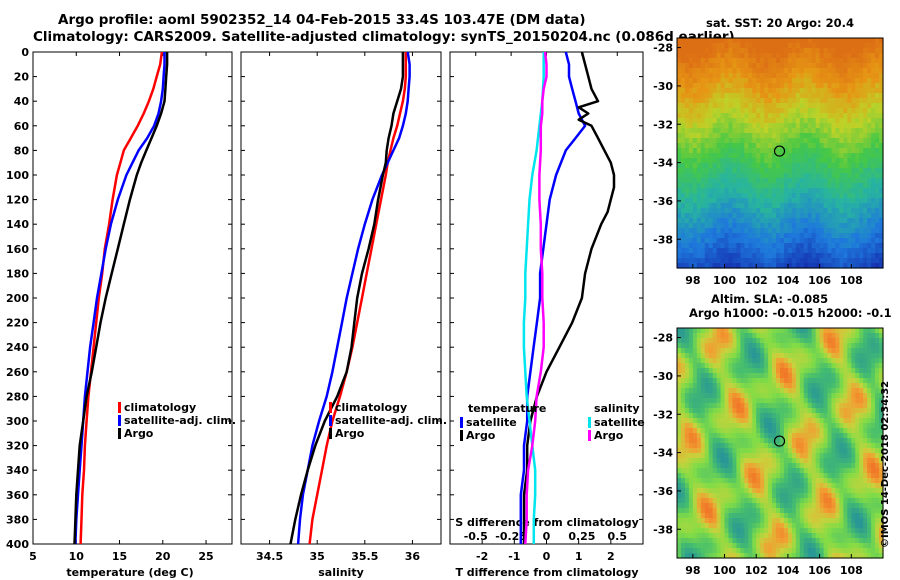  I want to click on map-x-tick-label: 100, so click(724, 279).